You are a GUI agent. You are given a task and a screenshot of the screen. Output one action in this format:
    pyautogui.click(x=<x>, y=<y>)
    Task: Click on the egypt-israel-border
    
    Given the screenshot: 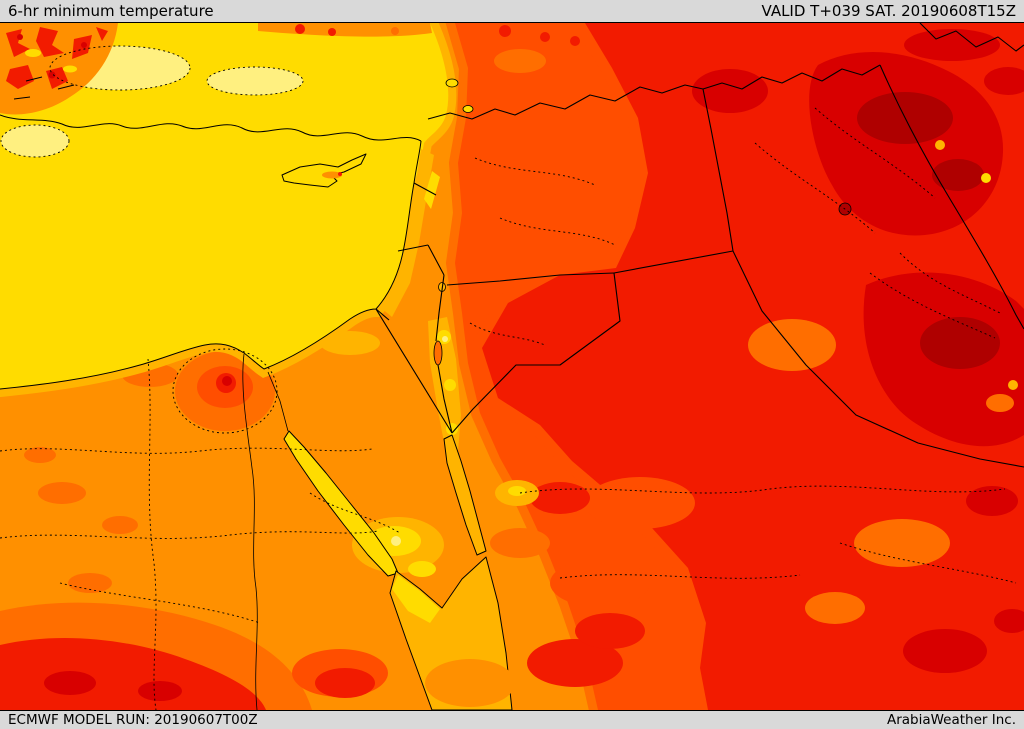 What is the action you would take?
    pyautogui.click(x=414, y=371)
    